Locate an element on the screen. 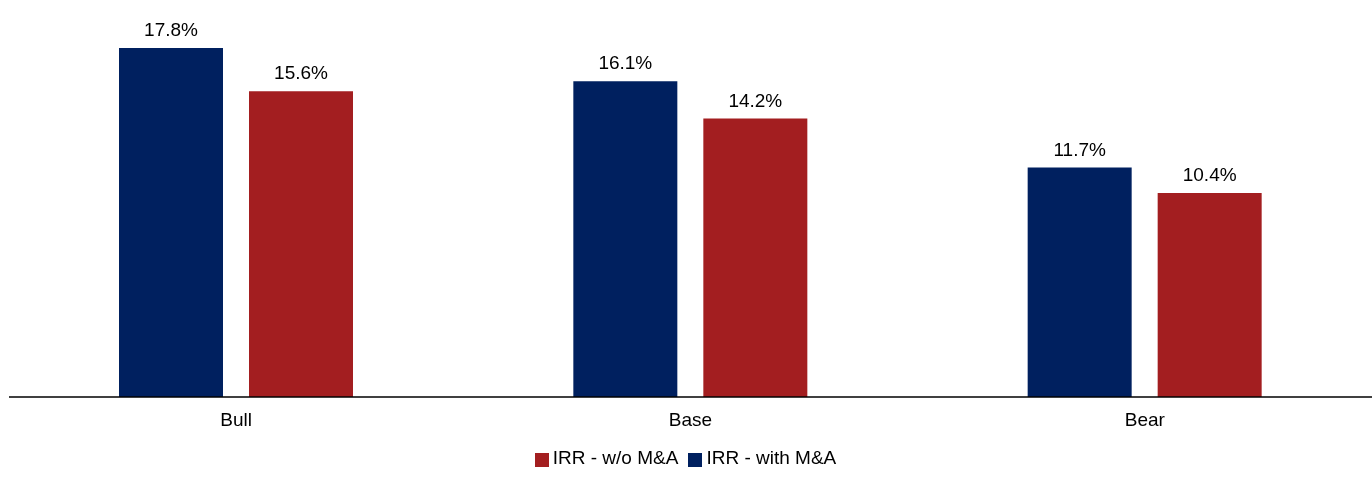 The image size is (1372, 489). legend-label: IRR - with M&A is located at coordinates (771, 457).